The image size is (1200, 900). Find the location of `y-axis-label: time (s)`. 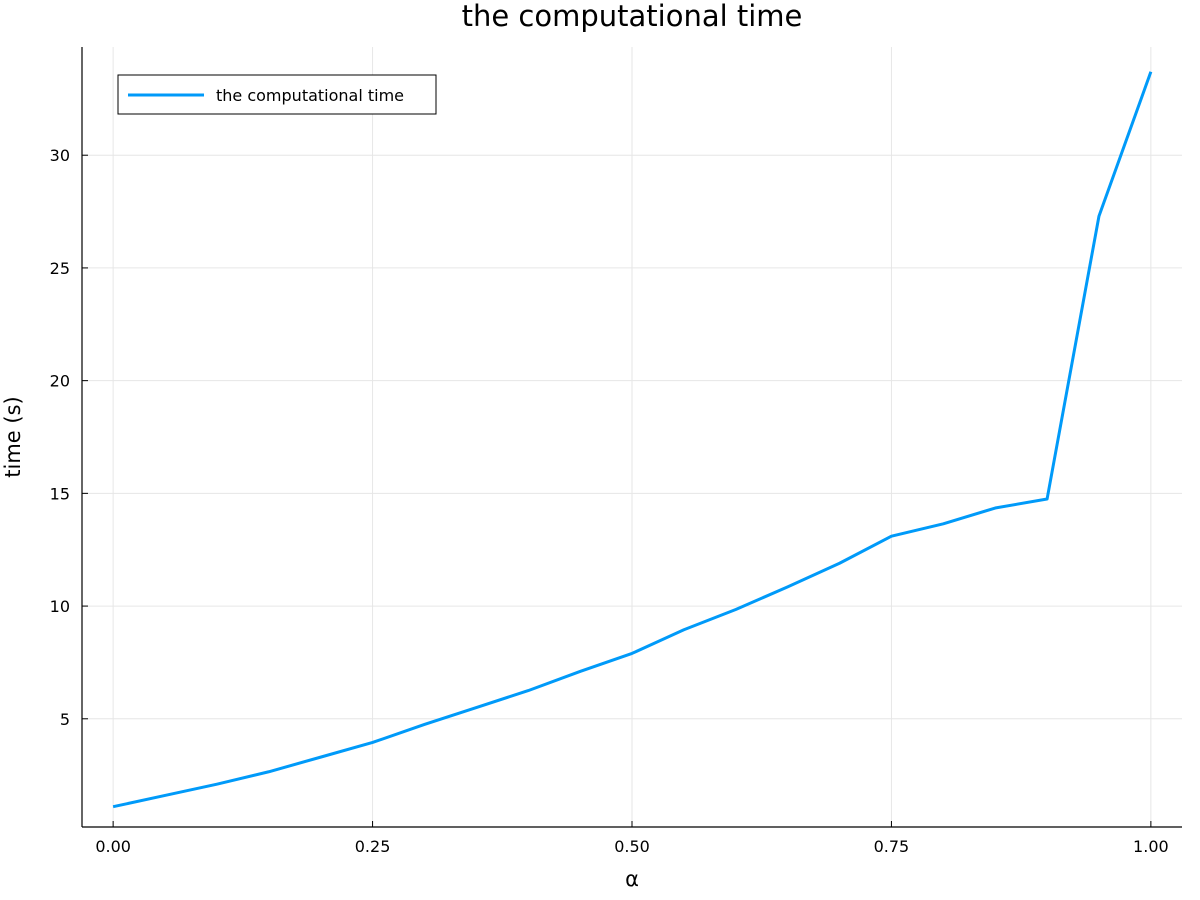

y-axis-label: time (s) is located at coordinates (13, 436).